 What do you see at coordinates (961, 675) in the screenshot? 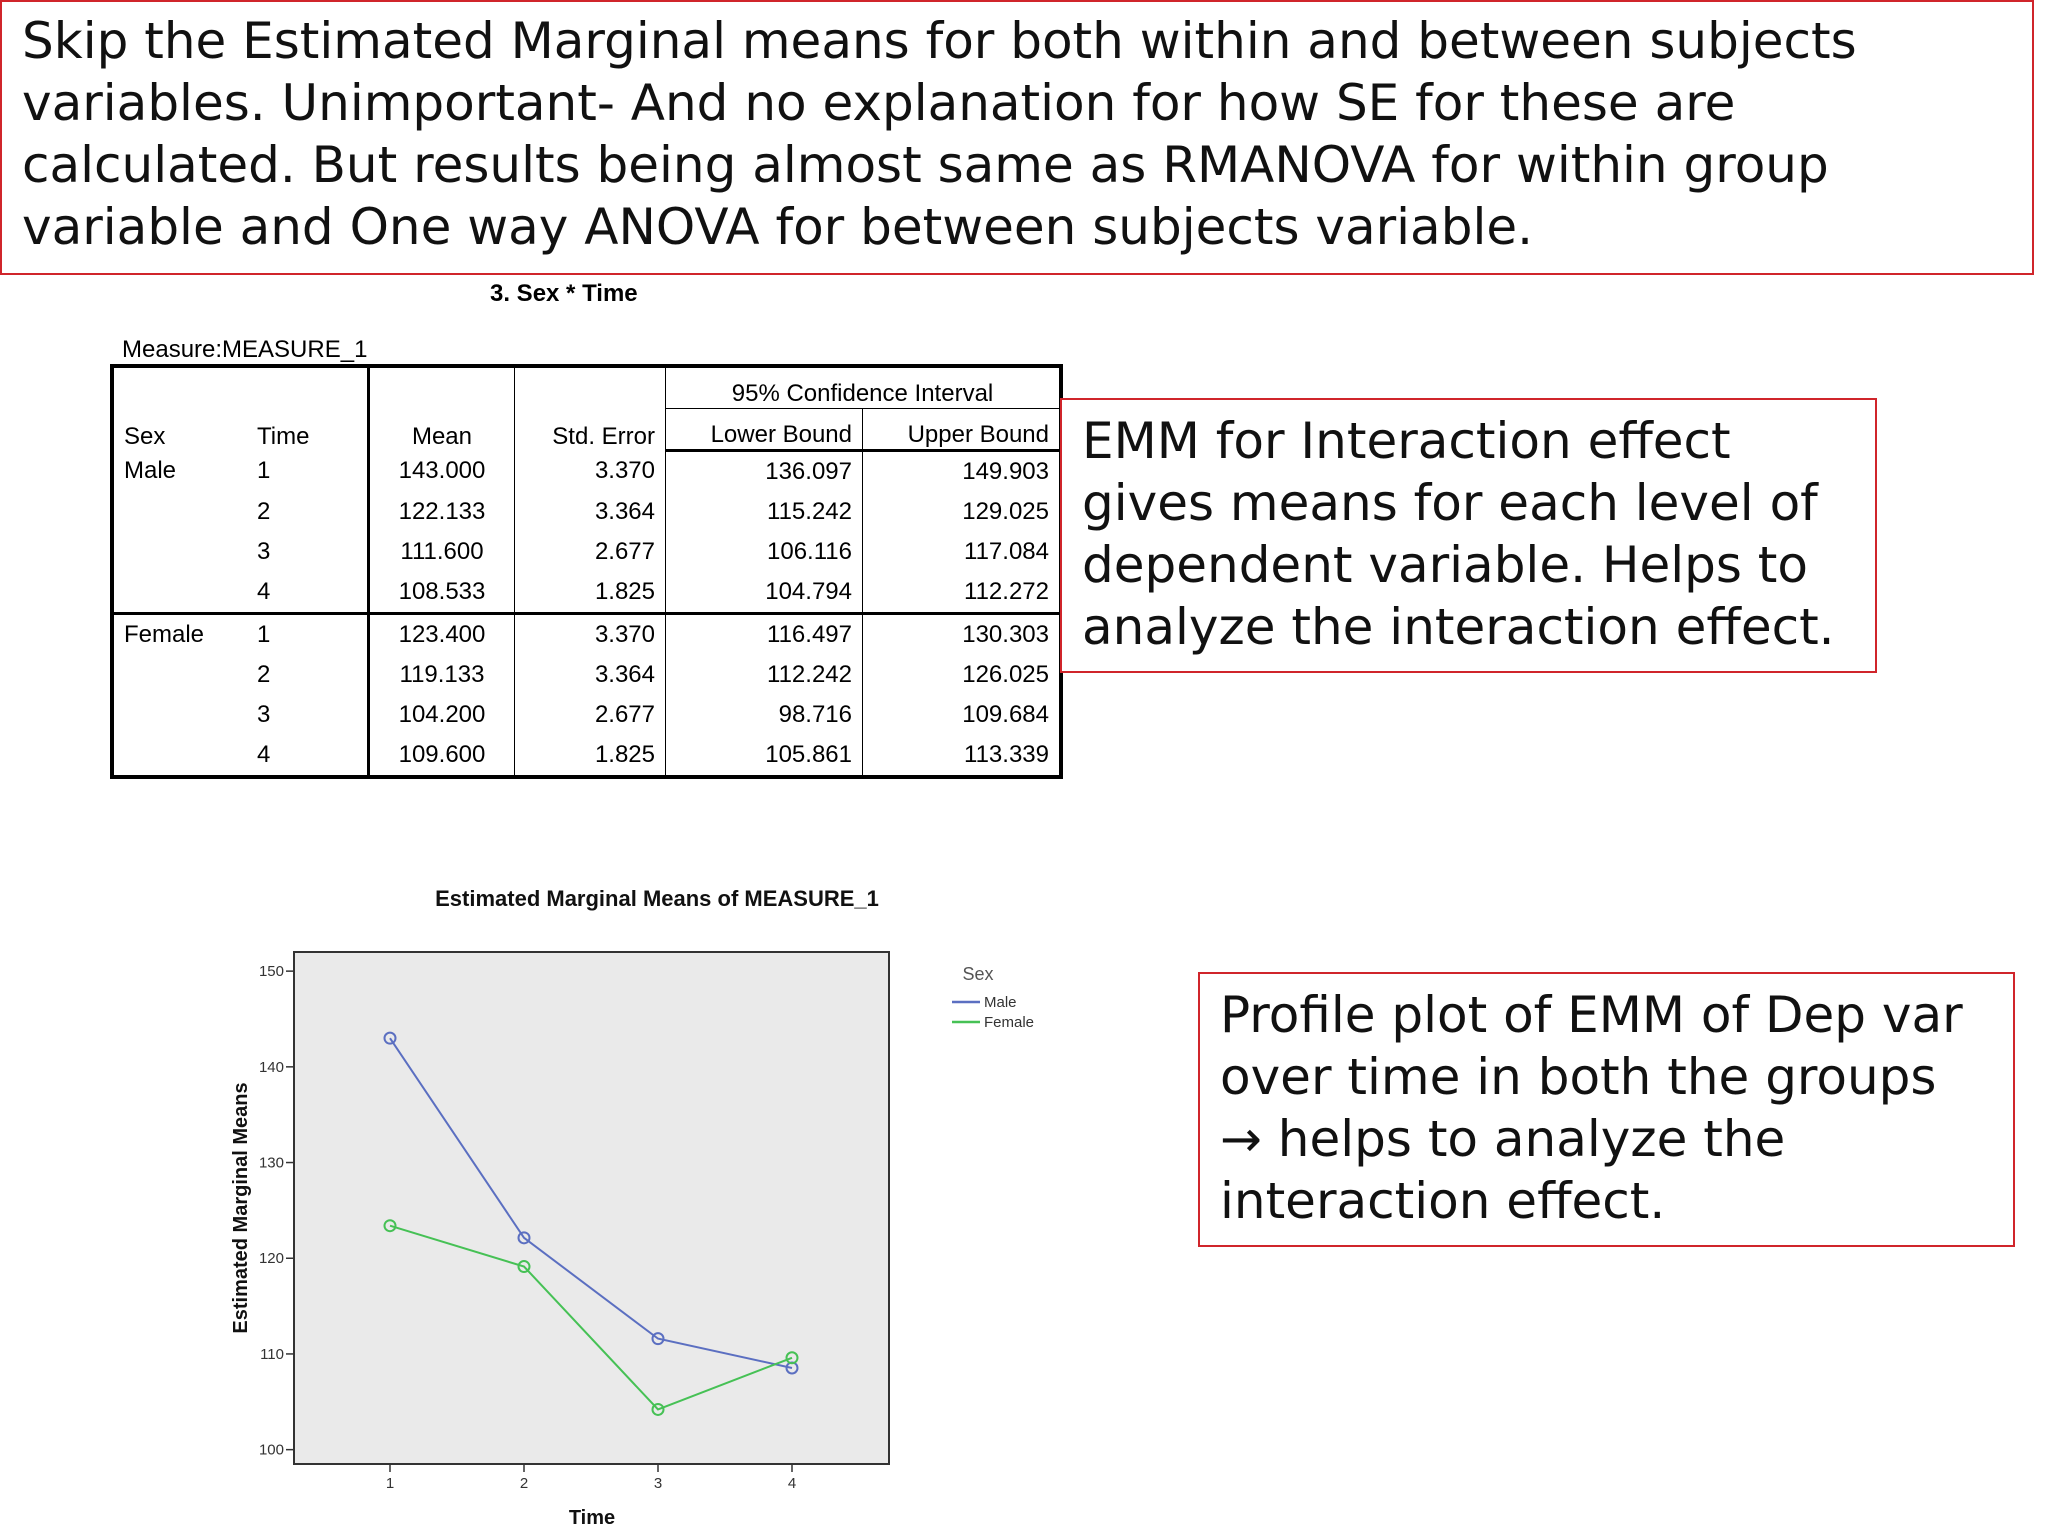
I see `cell-upper: 126.025` at bounding box center [961, 675].